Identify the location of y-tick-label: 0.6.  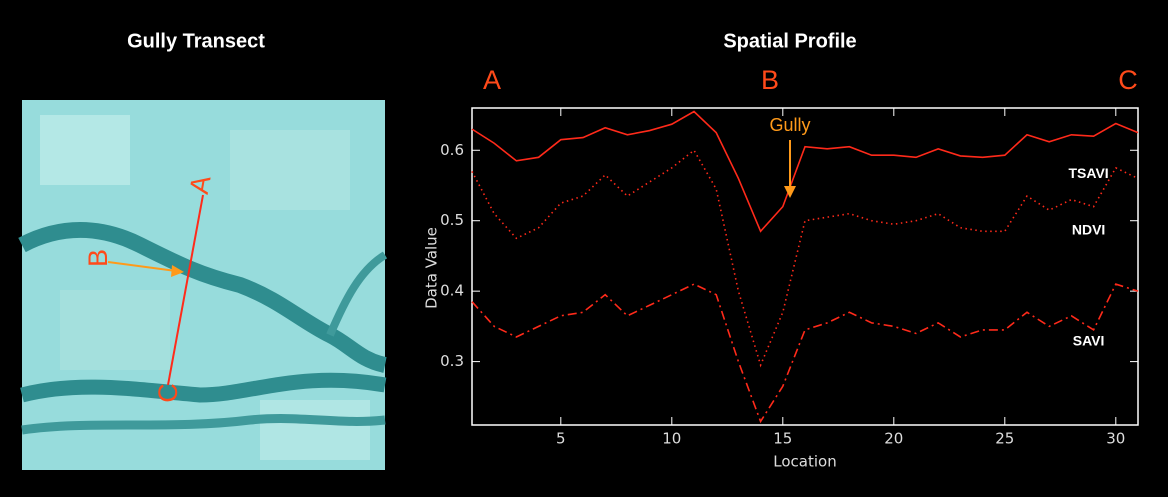
(452, 150).